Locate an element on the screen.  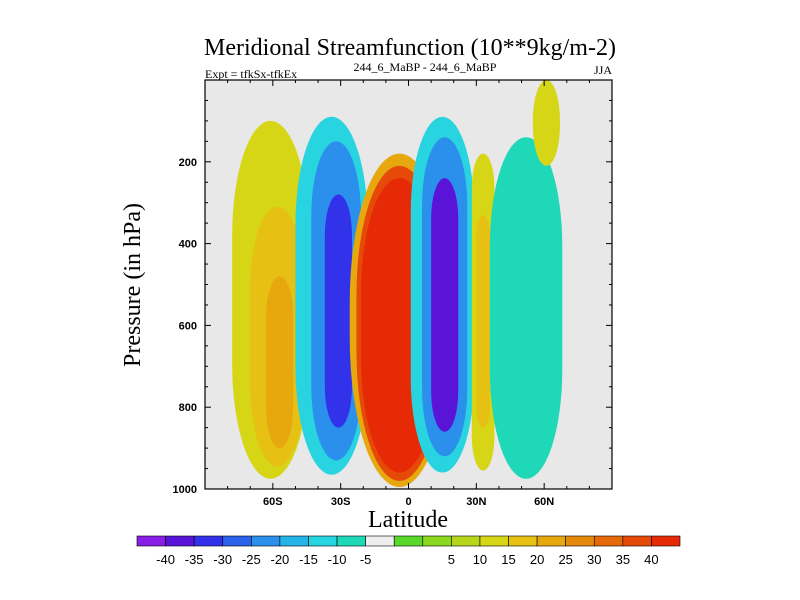
y-tick-label: 1000 is located at coordinates (185, 490).